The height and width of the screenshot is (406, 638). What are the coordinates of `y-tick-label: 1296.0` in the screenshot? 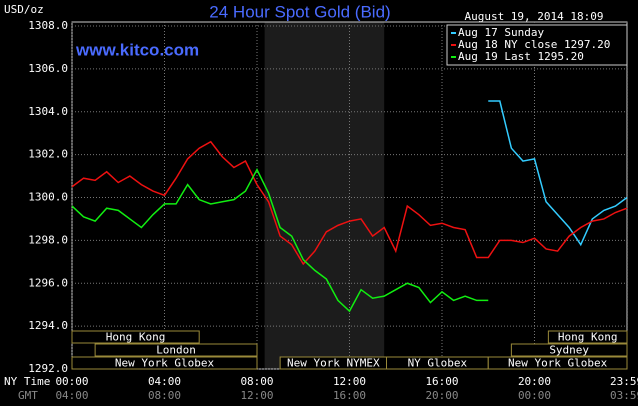 It's located at (48, 282).